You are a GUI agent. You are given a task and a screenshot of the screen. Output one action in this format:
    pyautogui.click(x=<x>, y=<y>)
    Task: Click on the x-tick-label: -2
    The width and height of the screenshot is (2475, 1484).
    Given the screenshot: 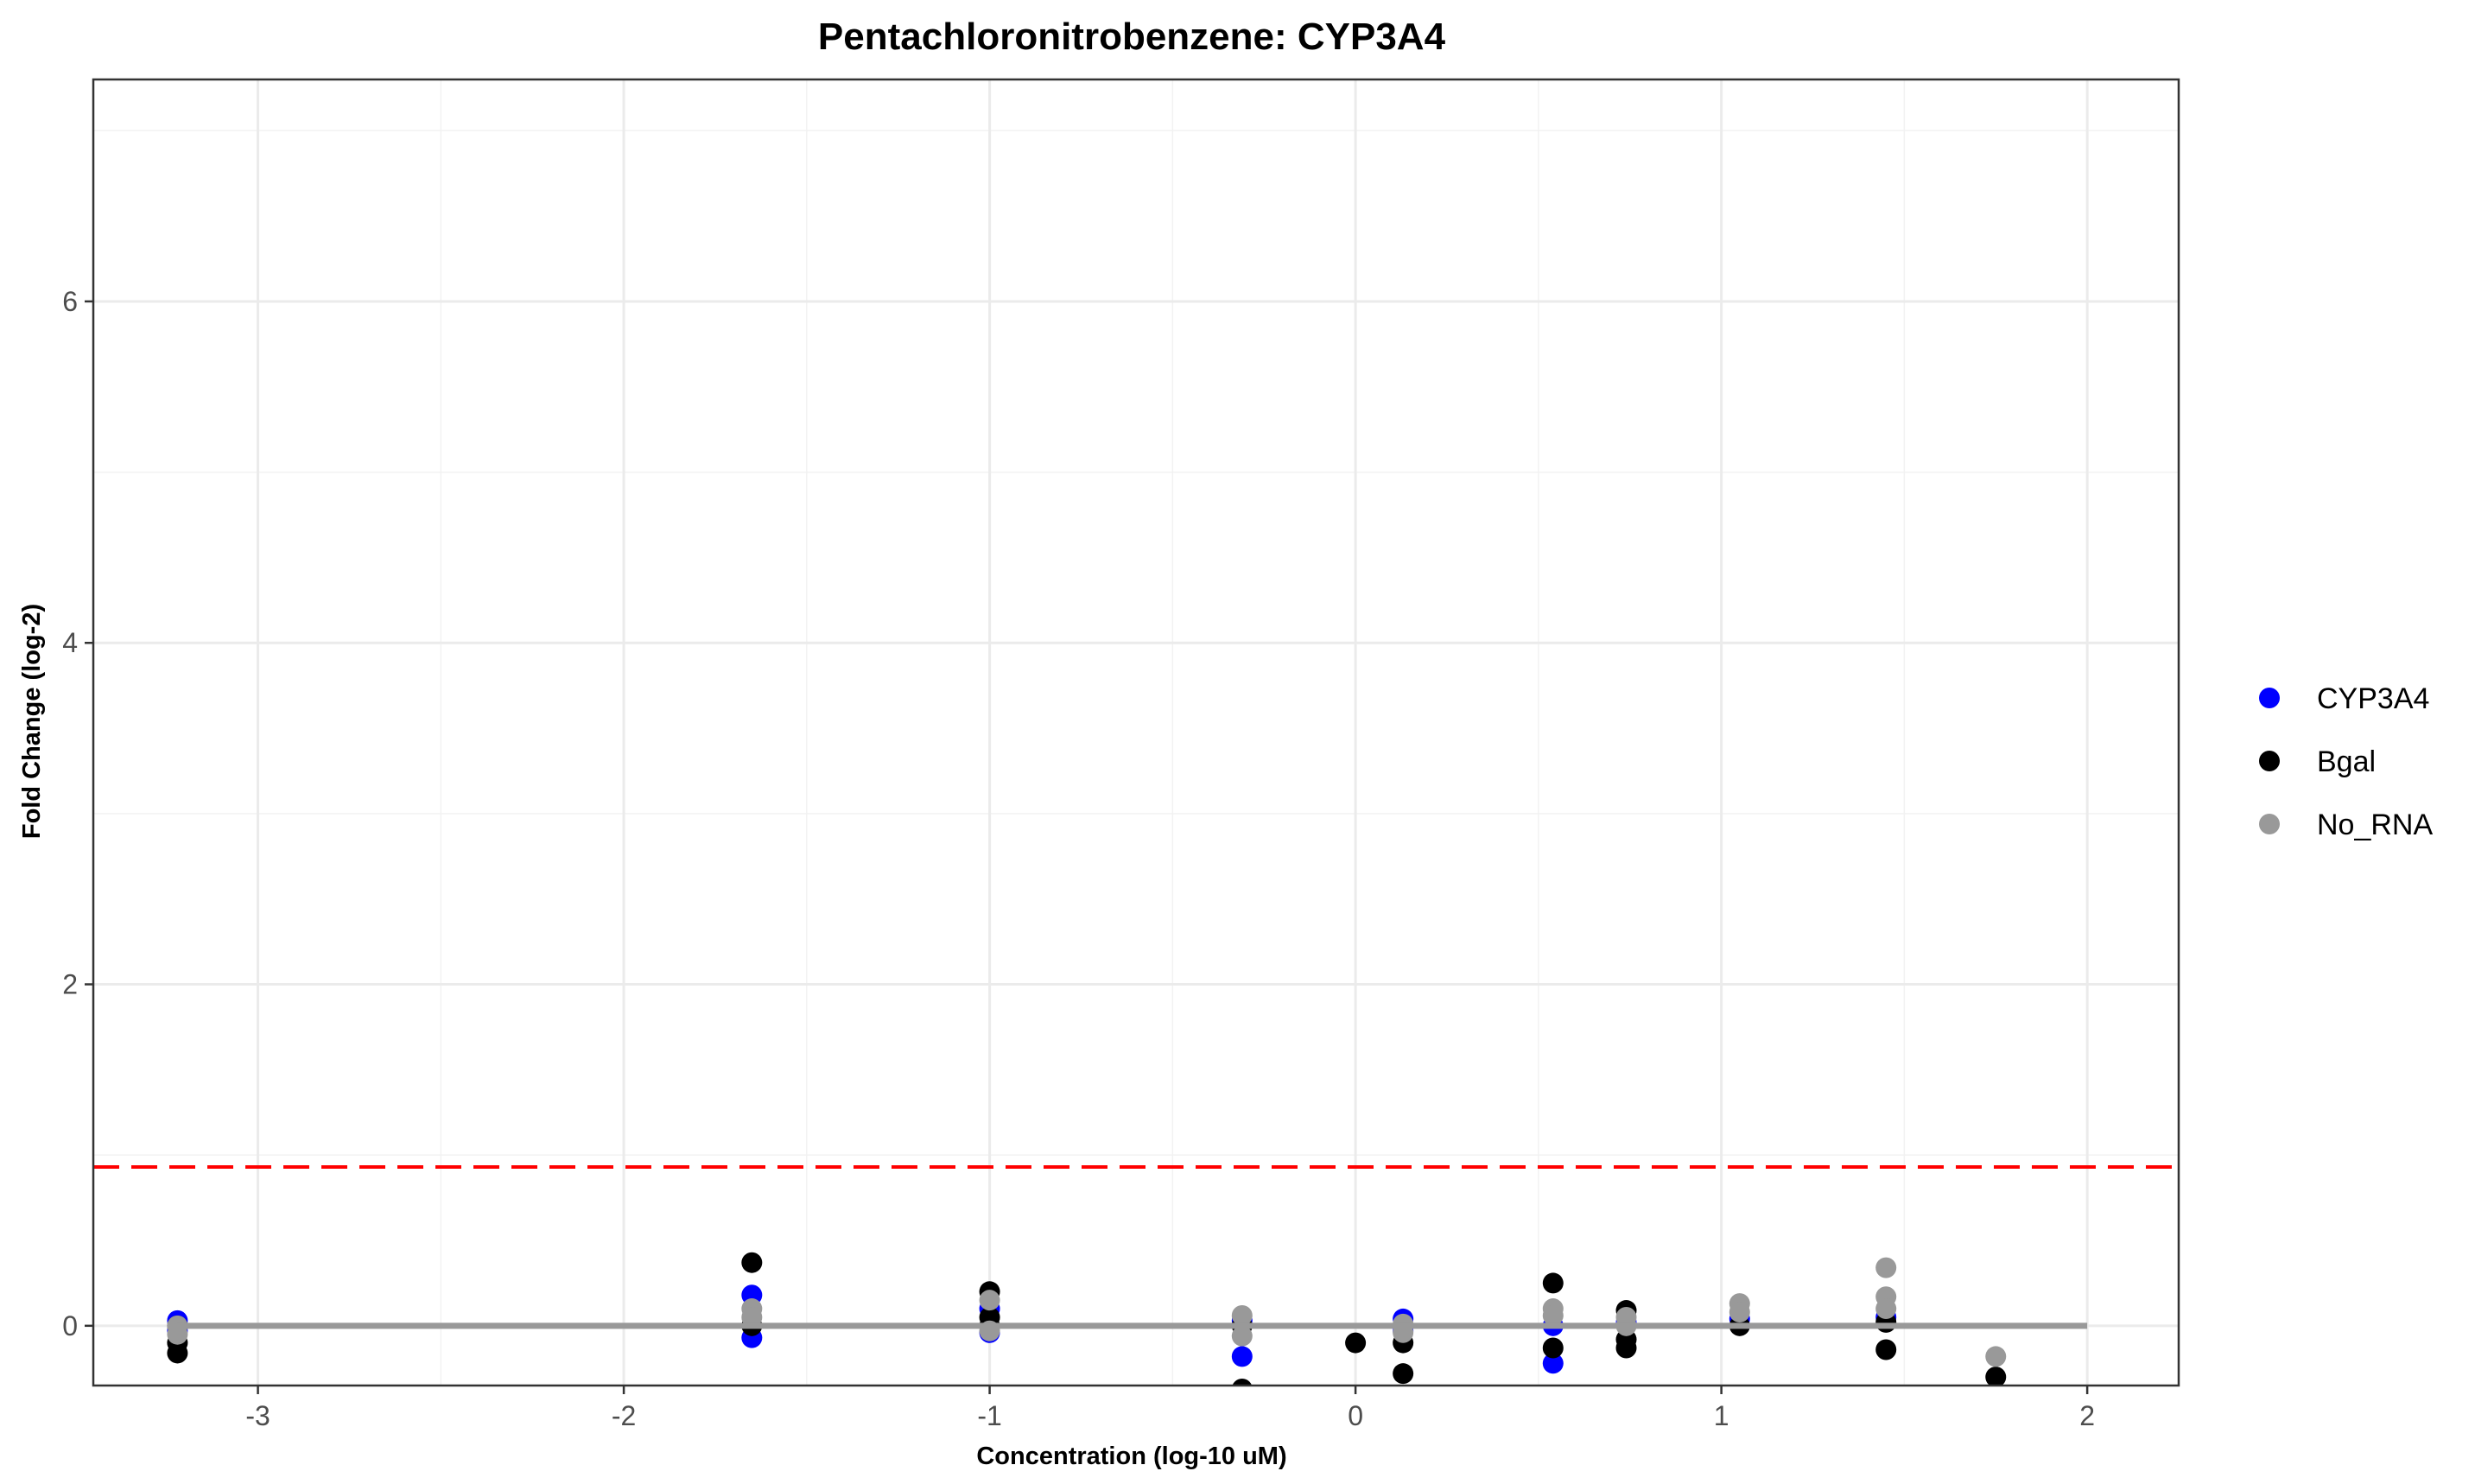 What is the action you would take?
    pyautogui.click(x=624, y=1415)
    